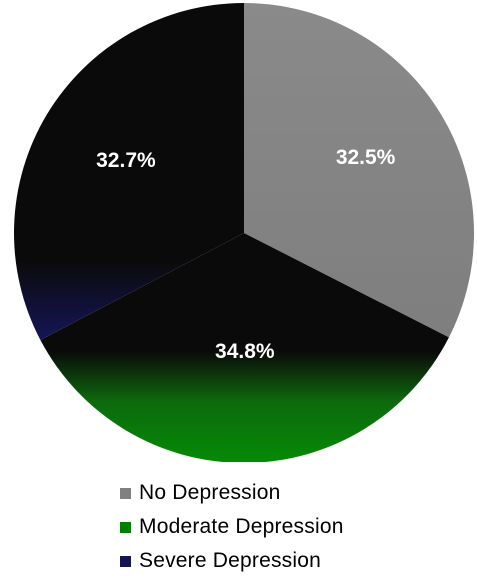 The height and width of the screenshot is (581, 477). I want to click on legend-label-no-depression: No Depression, so click(210, 492).